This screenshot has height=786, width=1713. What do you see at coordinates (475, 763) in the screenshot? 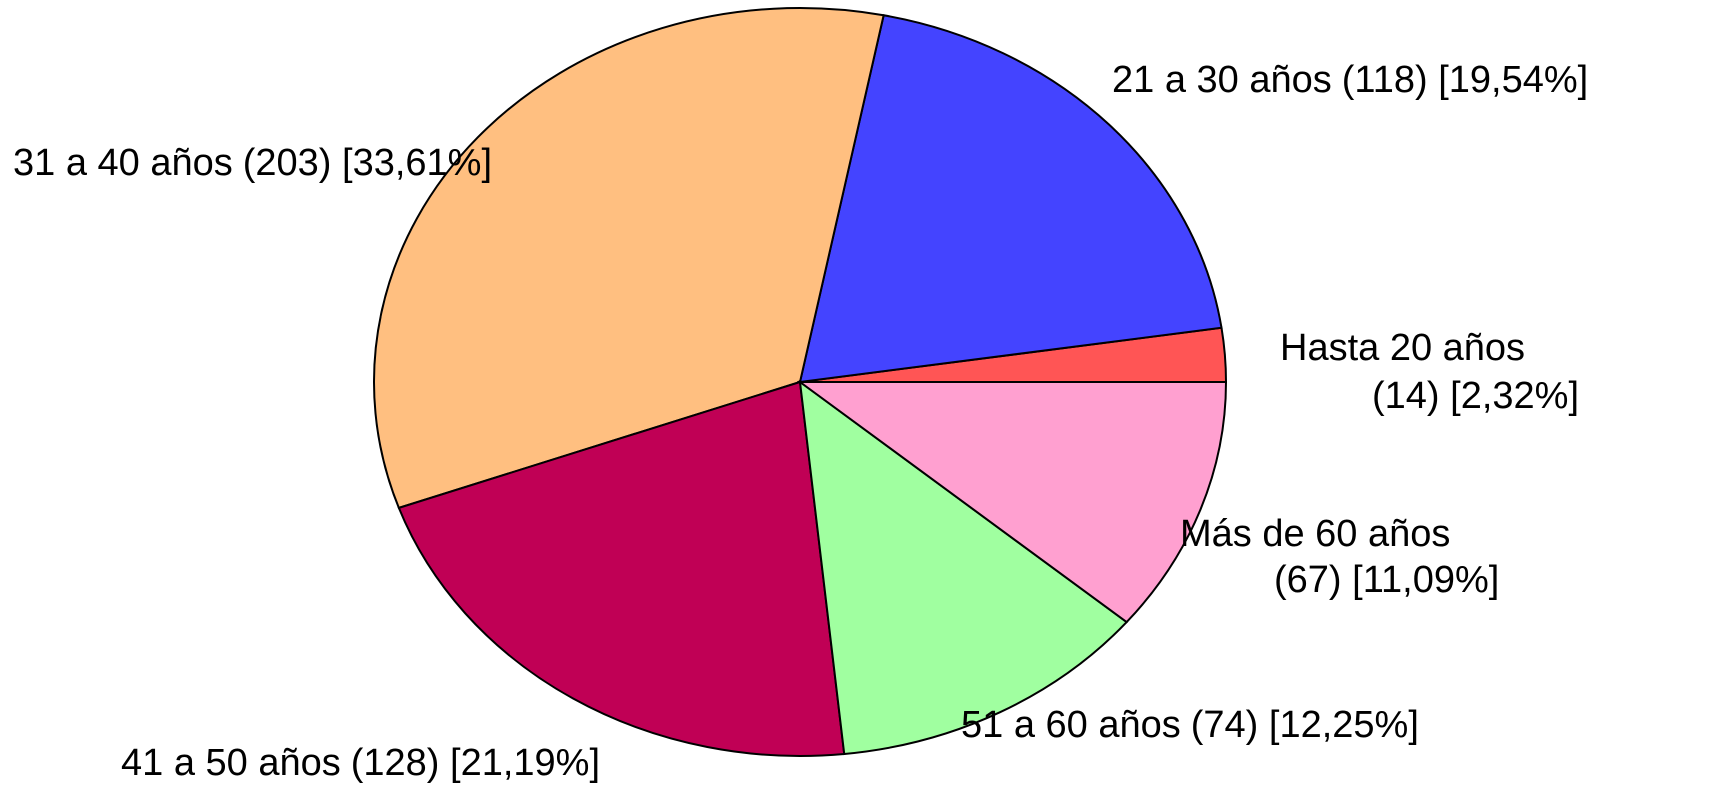
I see `slice-value-label: (128) [21,19%]` at bounding box center [475, 763].